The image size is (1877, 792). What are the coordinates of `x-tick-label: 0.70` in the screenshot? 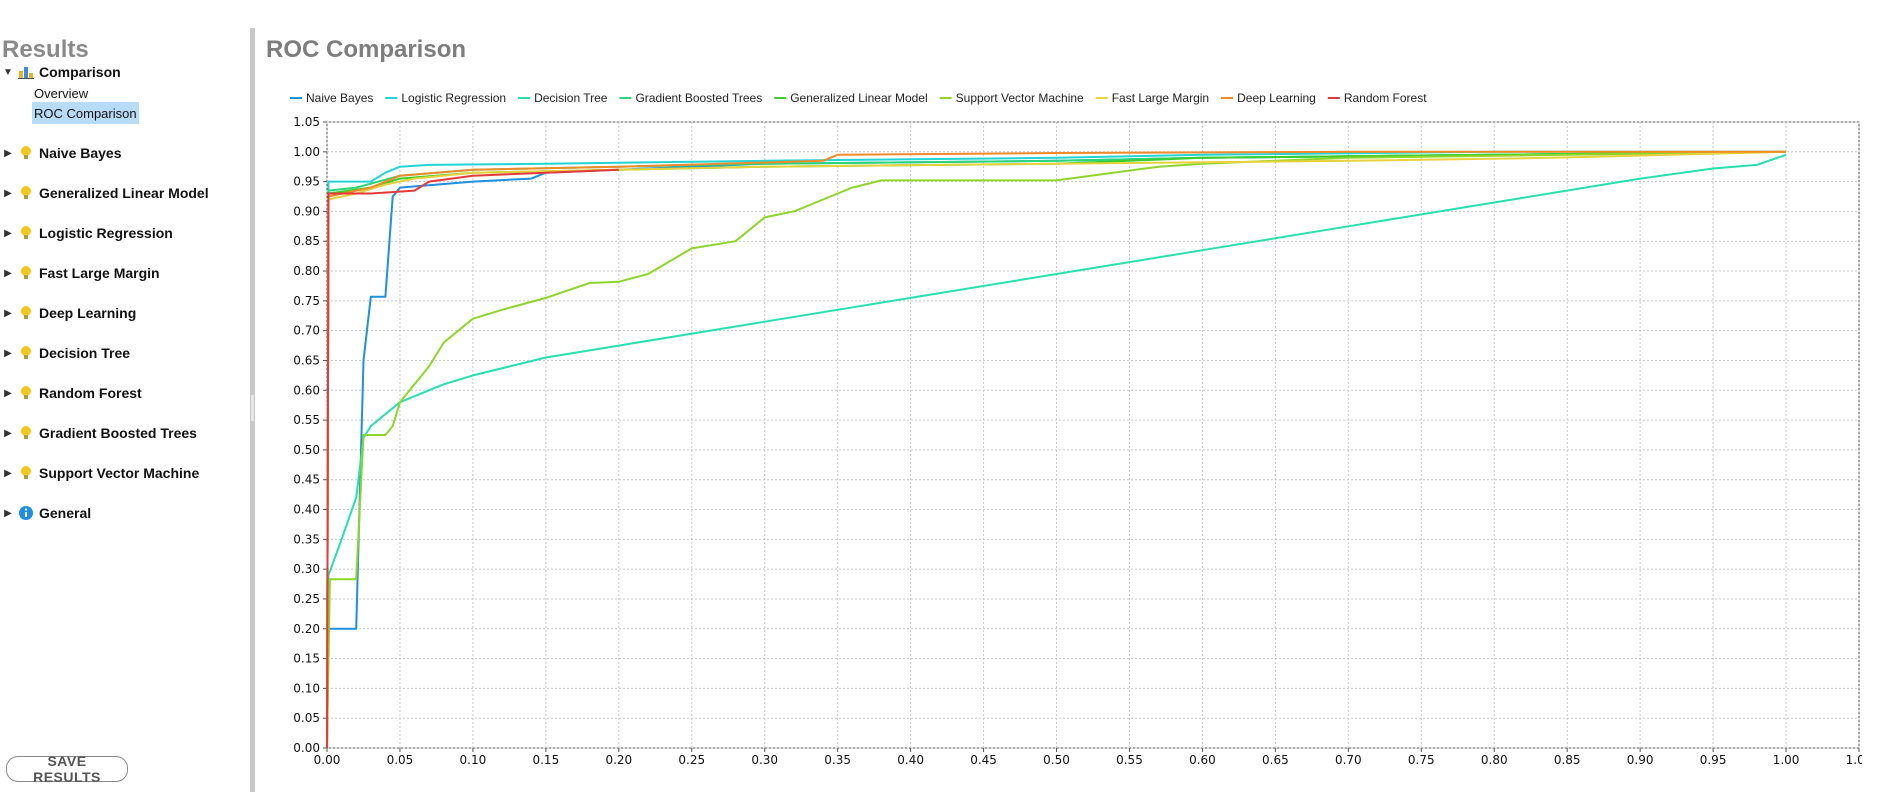 It's located at (1348, 760).